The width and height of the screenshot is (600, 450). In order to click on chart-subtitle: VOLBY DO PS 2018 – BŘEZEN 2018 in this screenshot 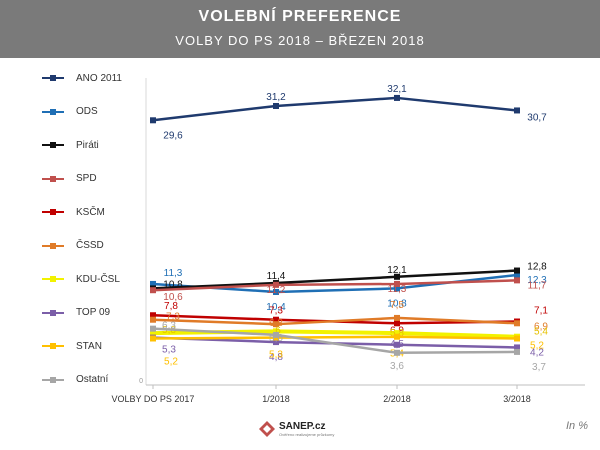, I will do `click(300, 40)`.